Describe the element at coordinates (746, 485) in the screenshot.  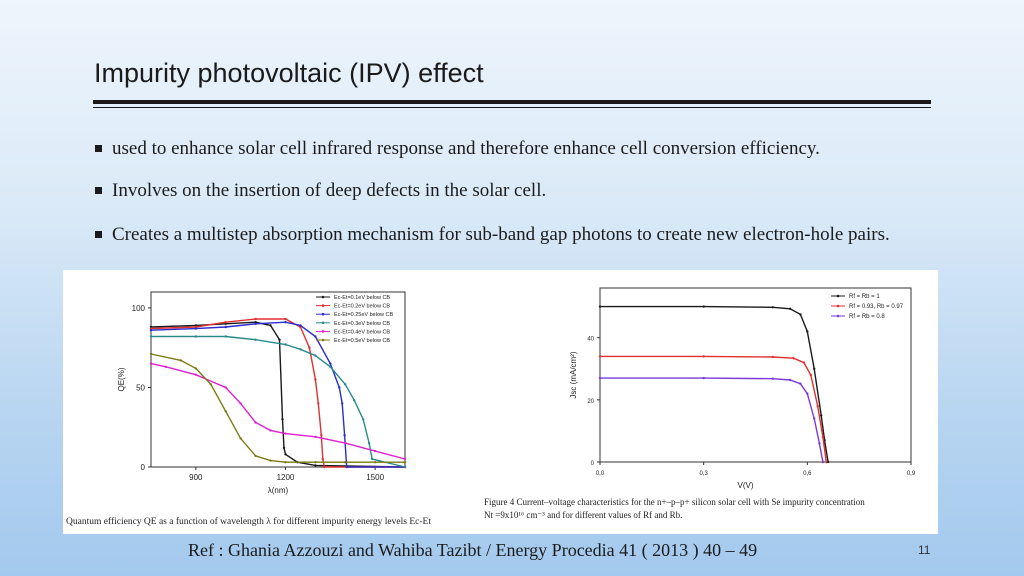
I see `x-axis-label: V(V)` at that location.